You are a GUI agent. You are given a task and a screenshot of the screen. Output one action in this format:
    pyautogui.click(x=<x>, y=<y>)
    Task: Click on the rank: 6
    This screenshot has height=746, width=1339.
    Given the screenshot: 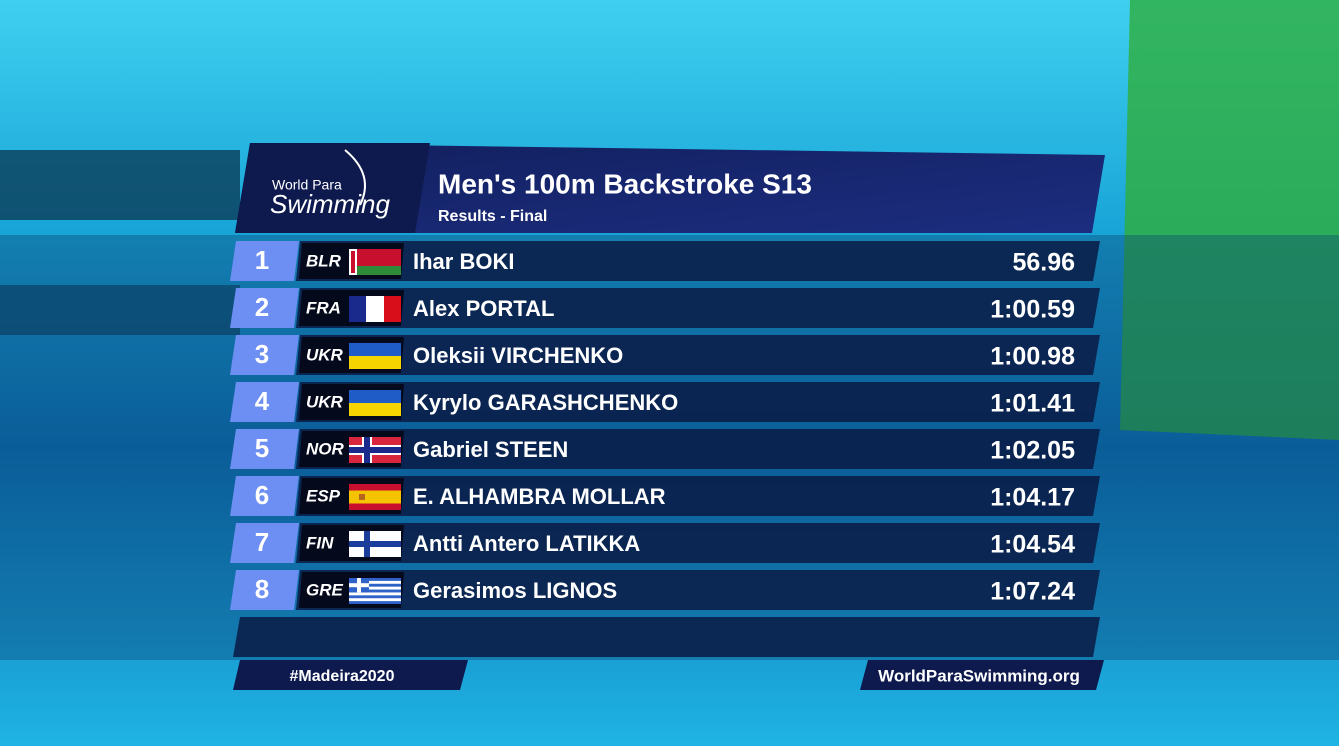 What is the action you would take?
    pyautogui.click(x=262, y=495)
    